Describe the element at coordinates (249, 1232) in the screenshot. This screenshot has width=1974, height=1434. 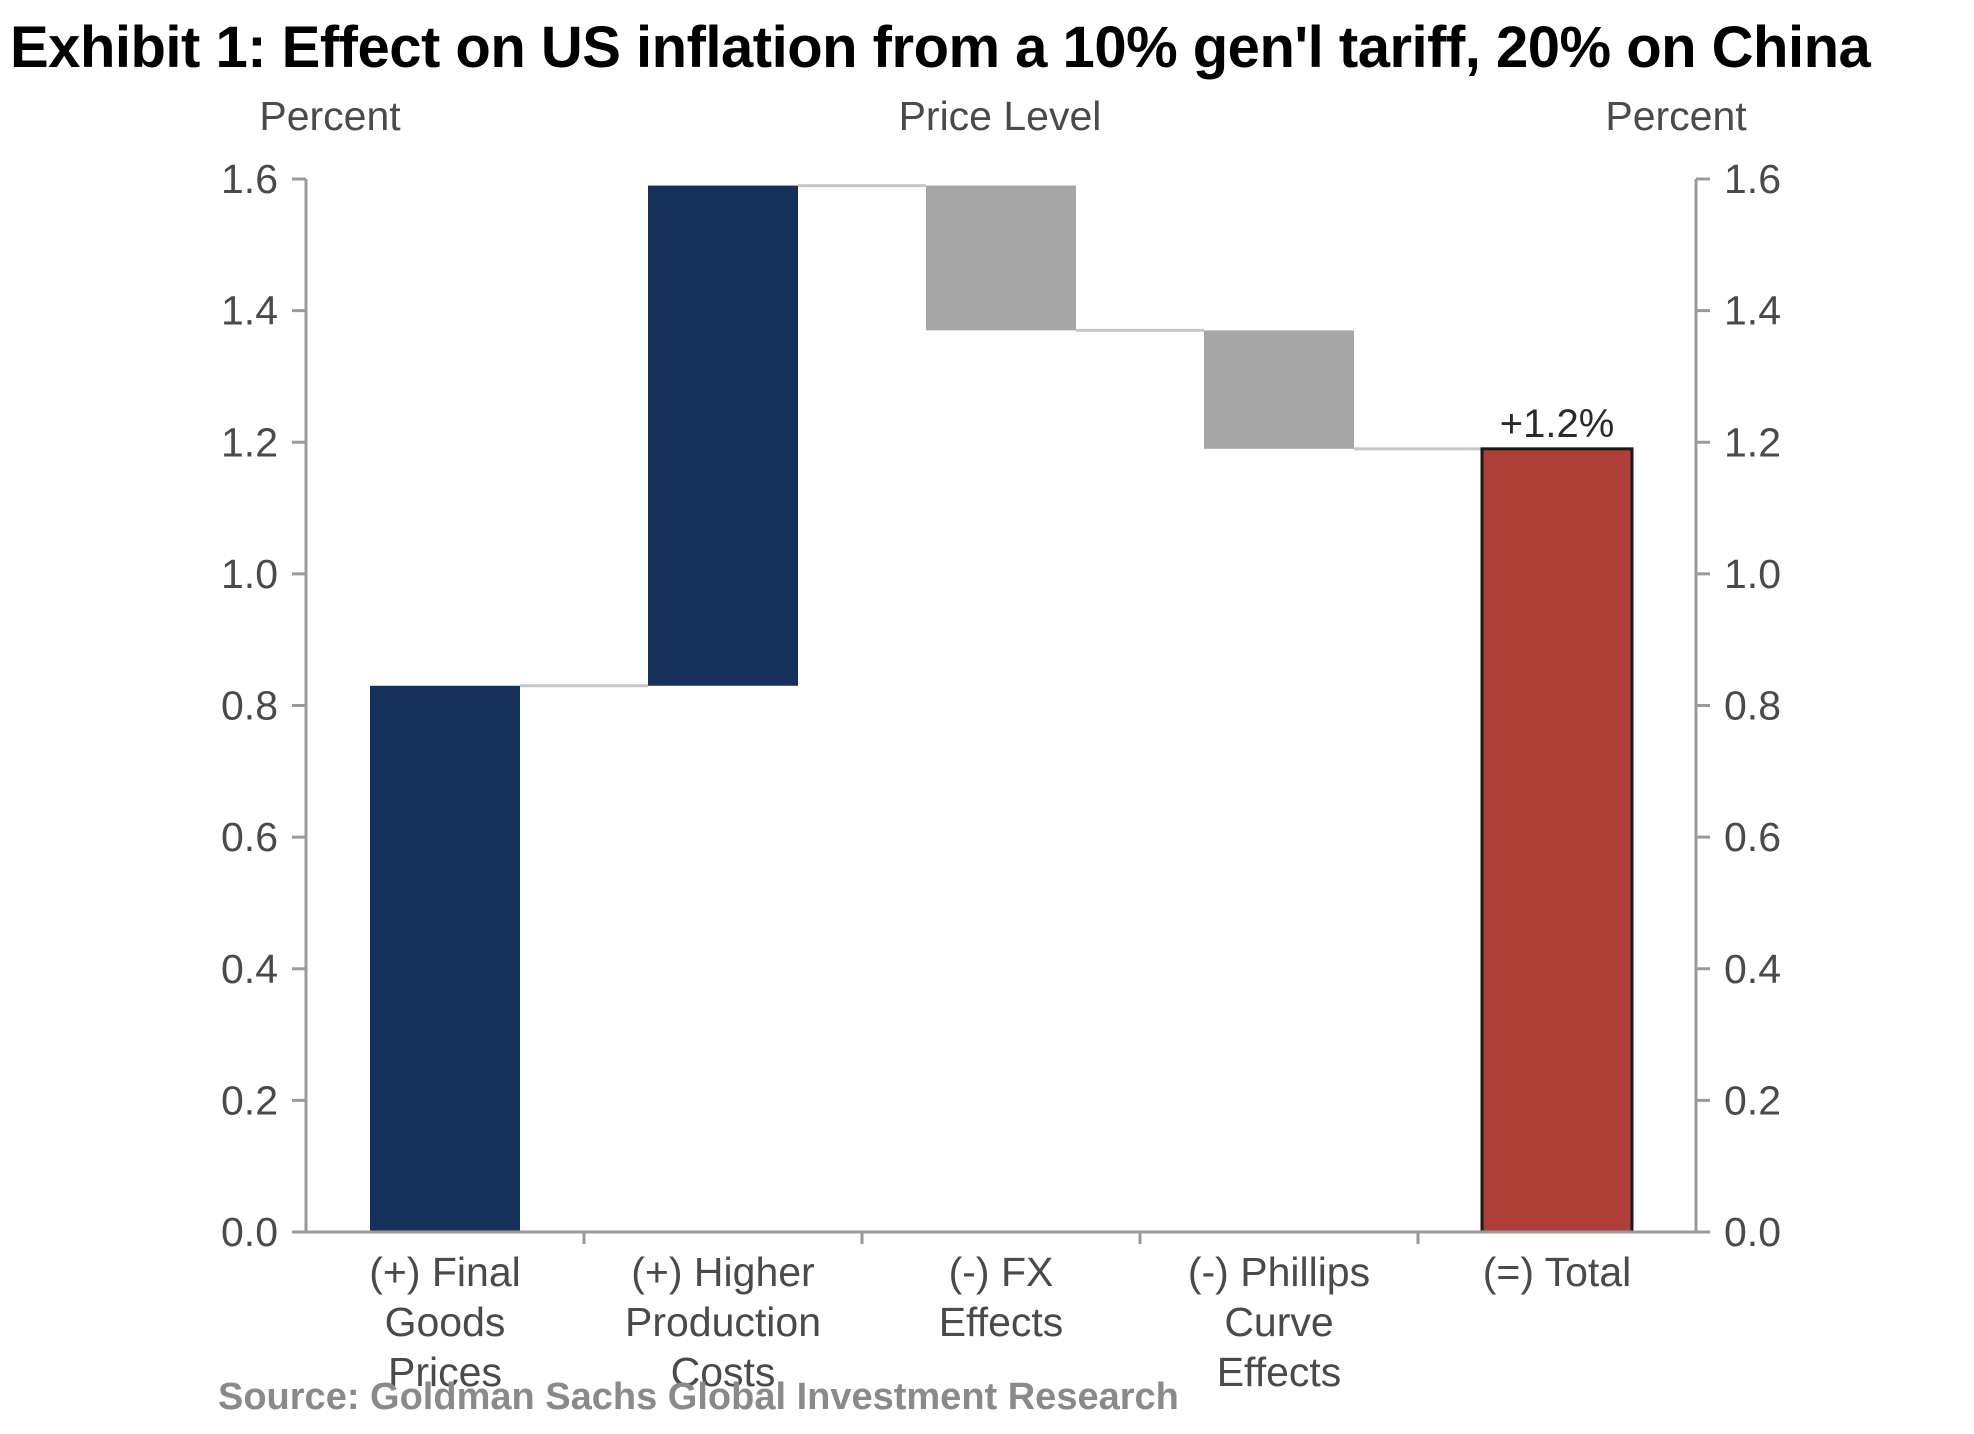
I see `left-tick-label: 0.0` at that location.